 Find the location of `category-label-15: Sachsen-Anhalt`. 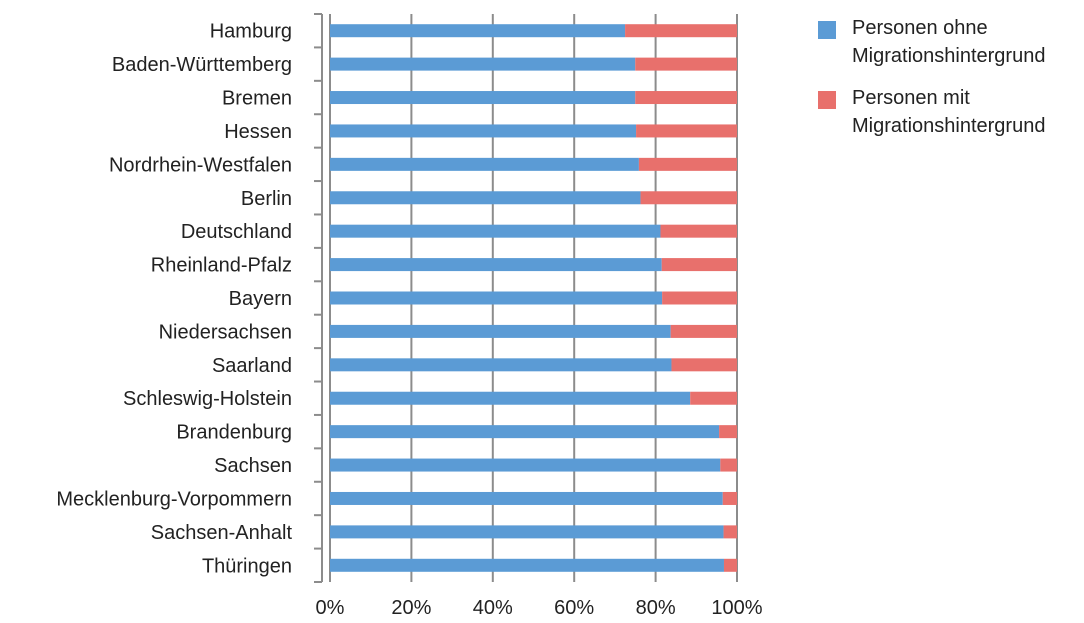

category-label-15: Sachsen-Anhalt is located at coordinates (222, 533).